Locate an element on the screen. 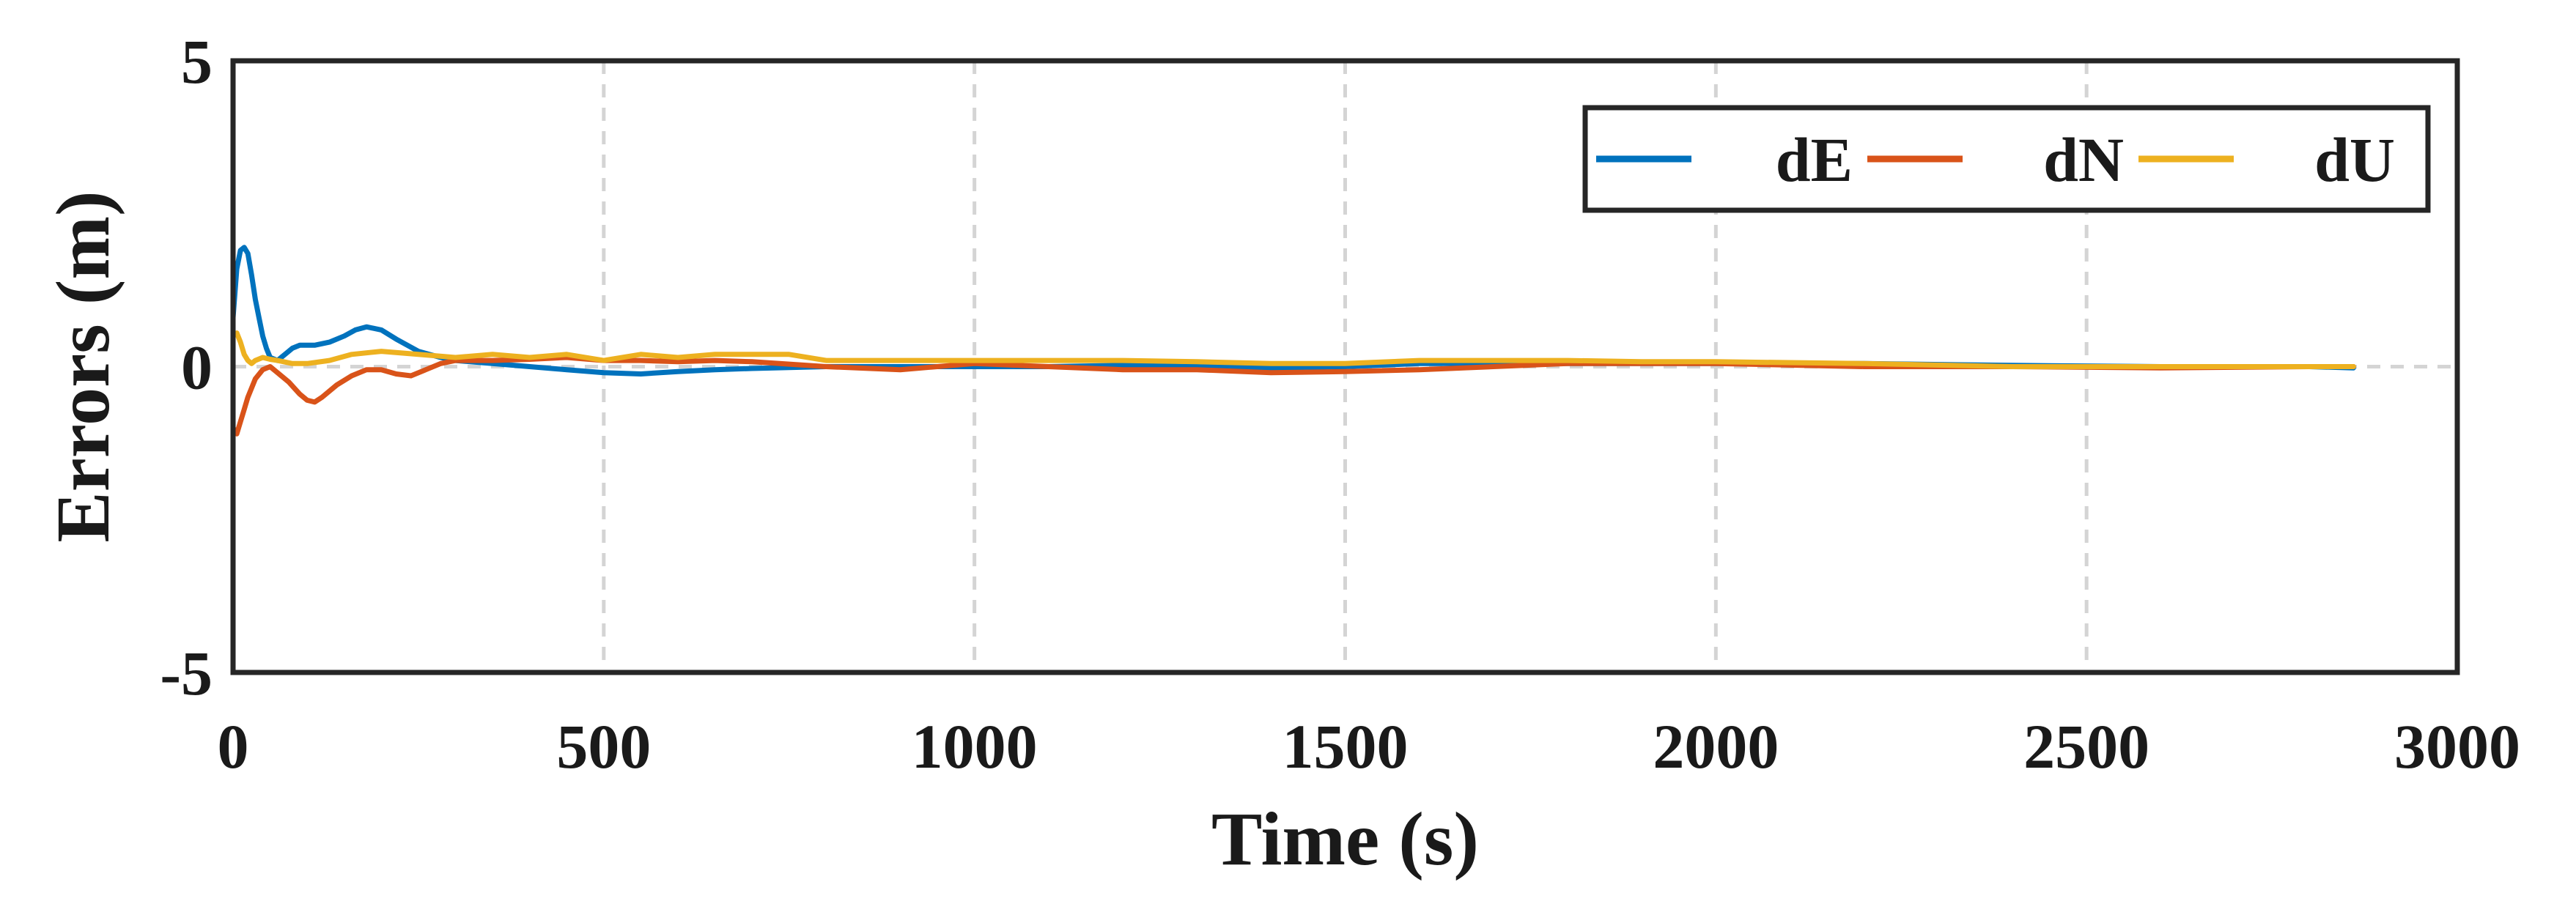 This screenshot has width=2576, height=901. y-tick-label: 0 is located at coordinates (197, 368).